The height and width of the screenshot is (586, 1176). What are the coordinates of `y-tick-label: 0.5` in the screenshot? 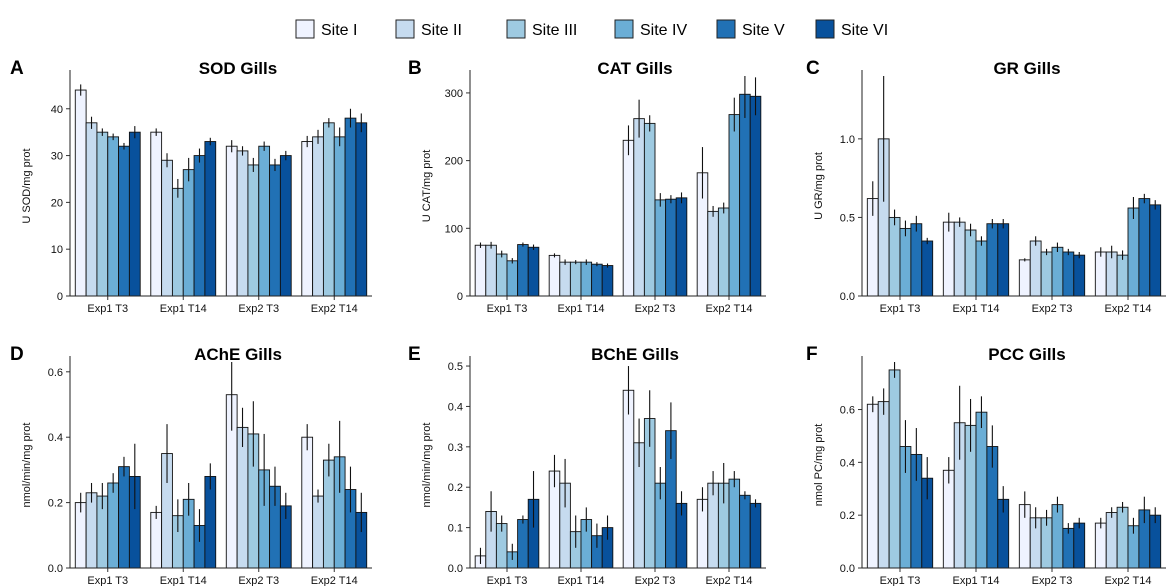 It's located at (847, 218).